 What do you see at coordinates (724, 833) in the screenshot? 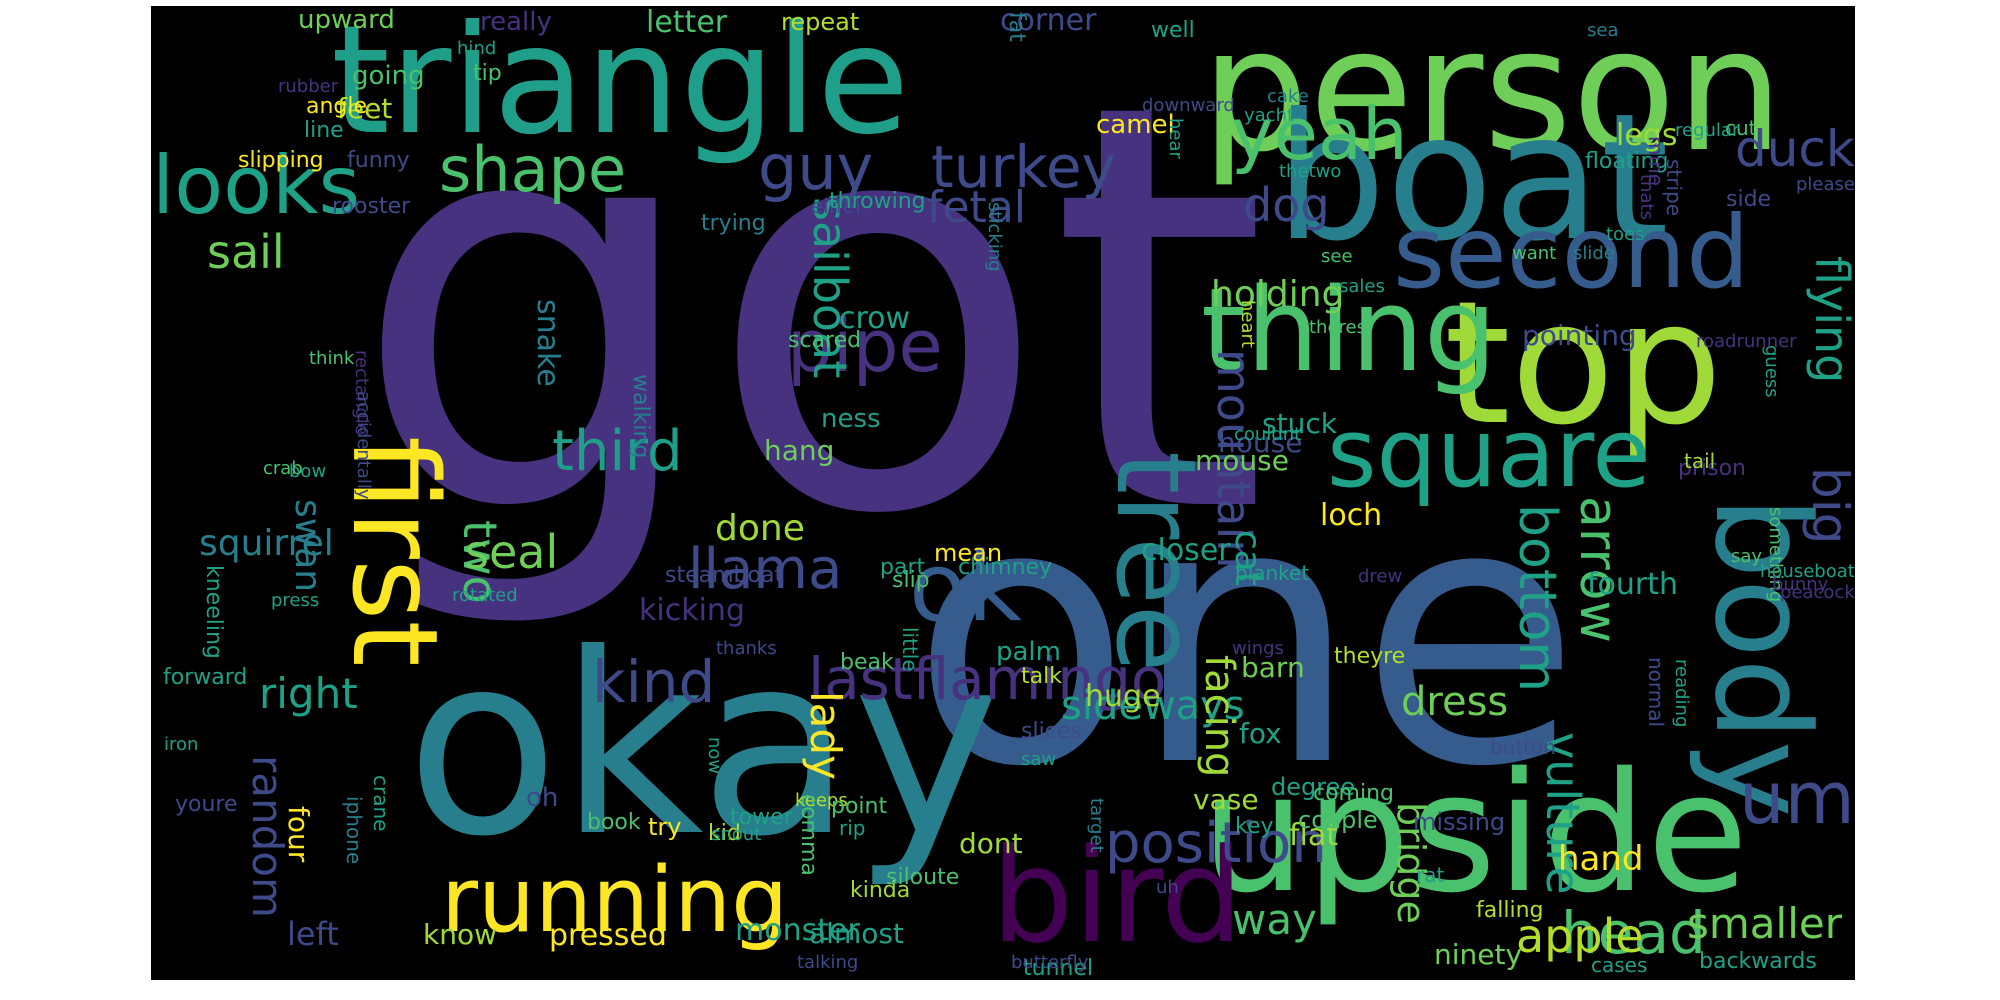
I see `word-kid: kid` at bounding box center [724, 833].